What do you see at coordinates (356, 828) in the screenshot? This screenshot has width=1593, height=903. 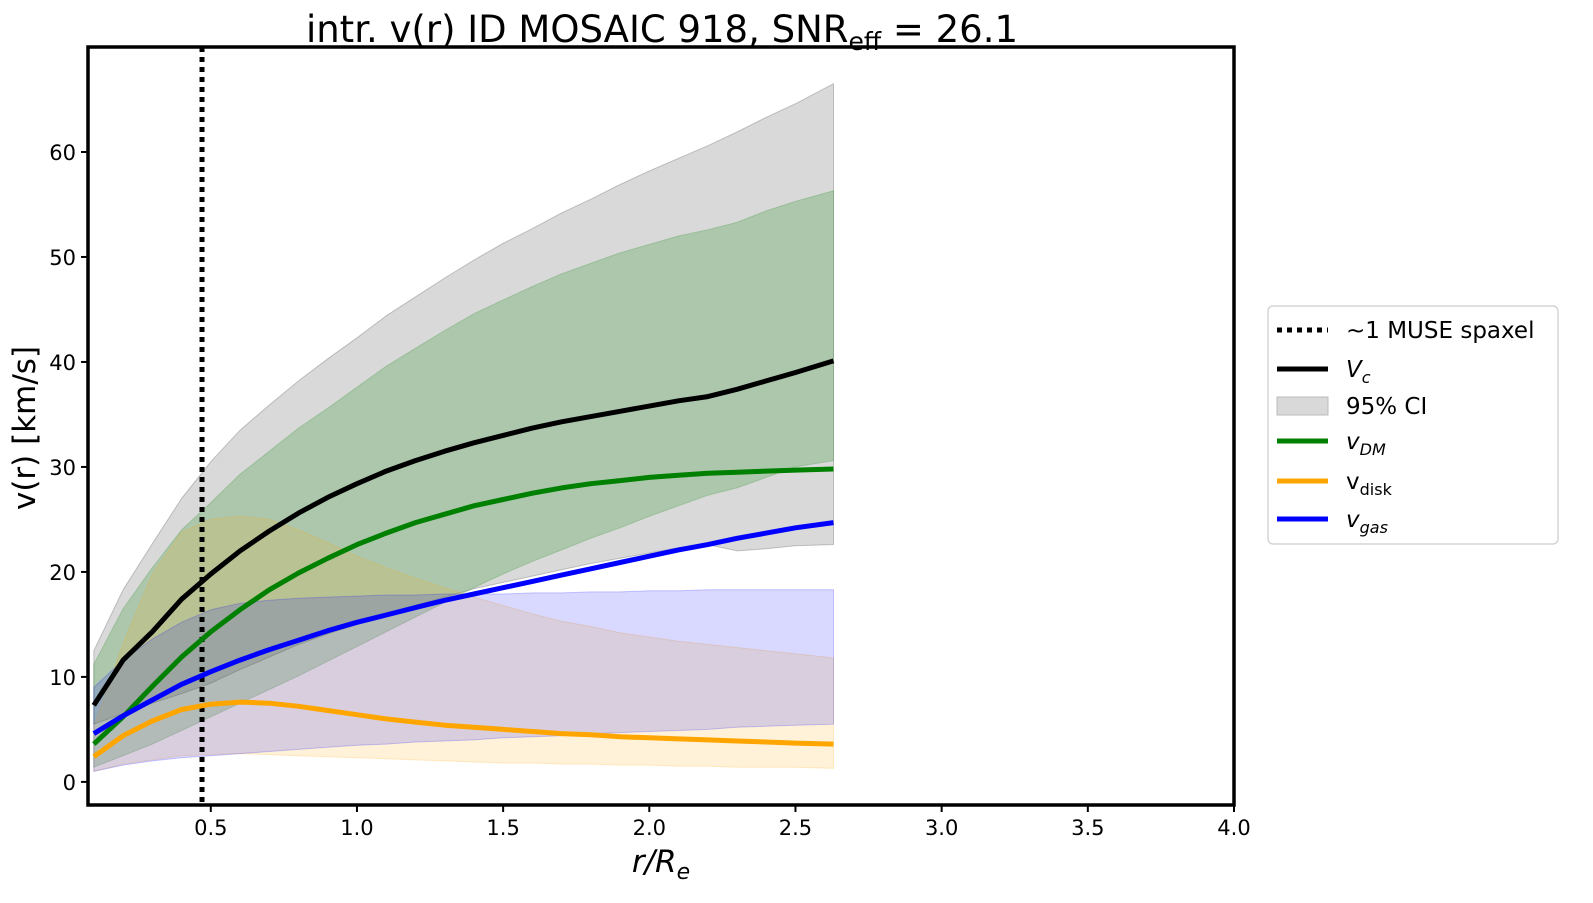 I see `x-tick-label: 1.0` at bounding box center [356, 828].